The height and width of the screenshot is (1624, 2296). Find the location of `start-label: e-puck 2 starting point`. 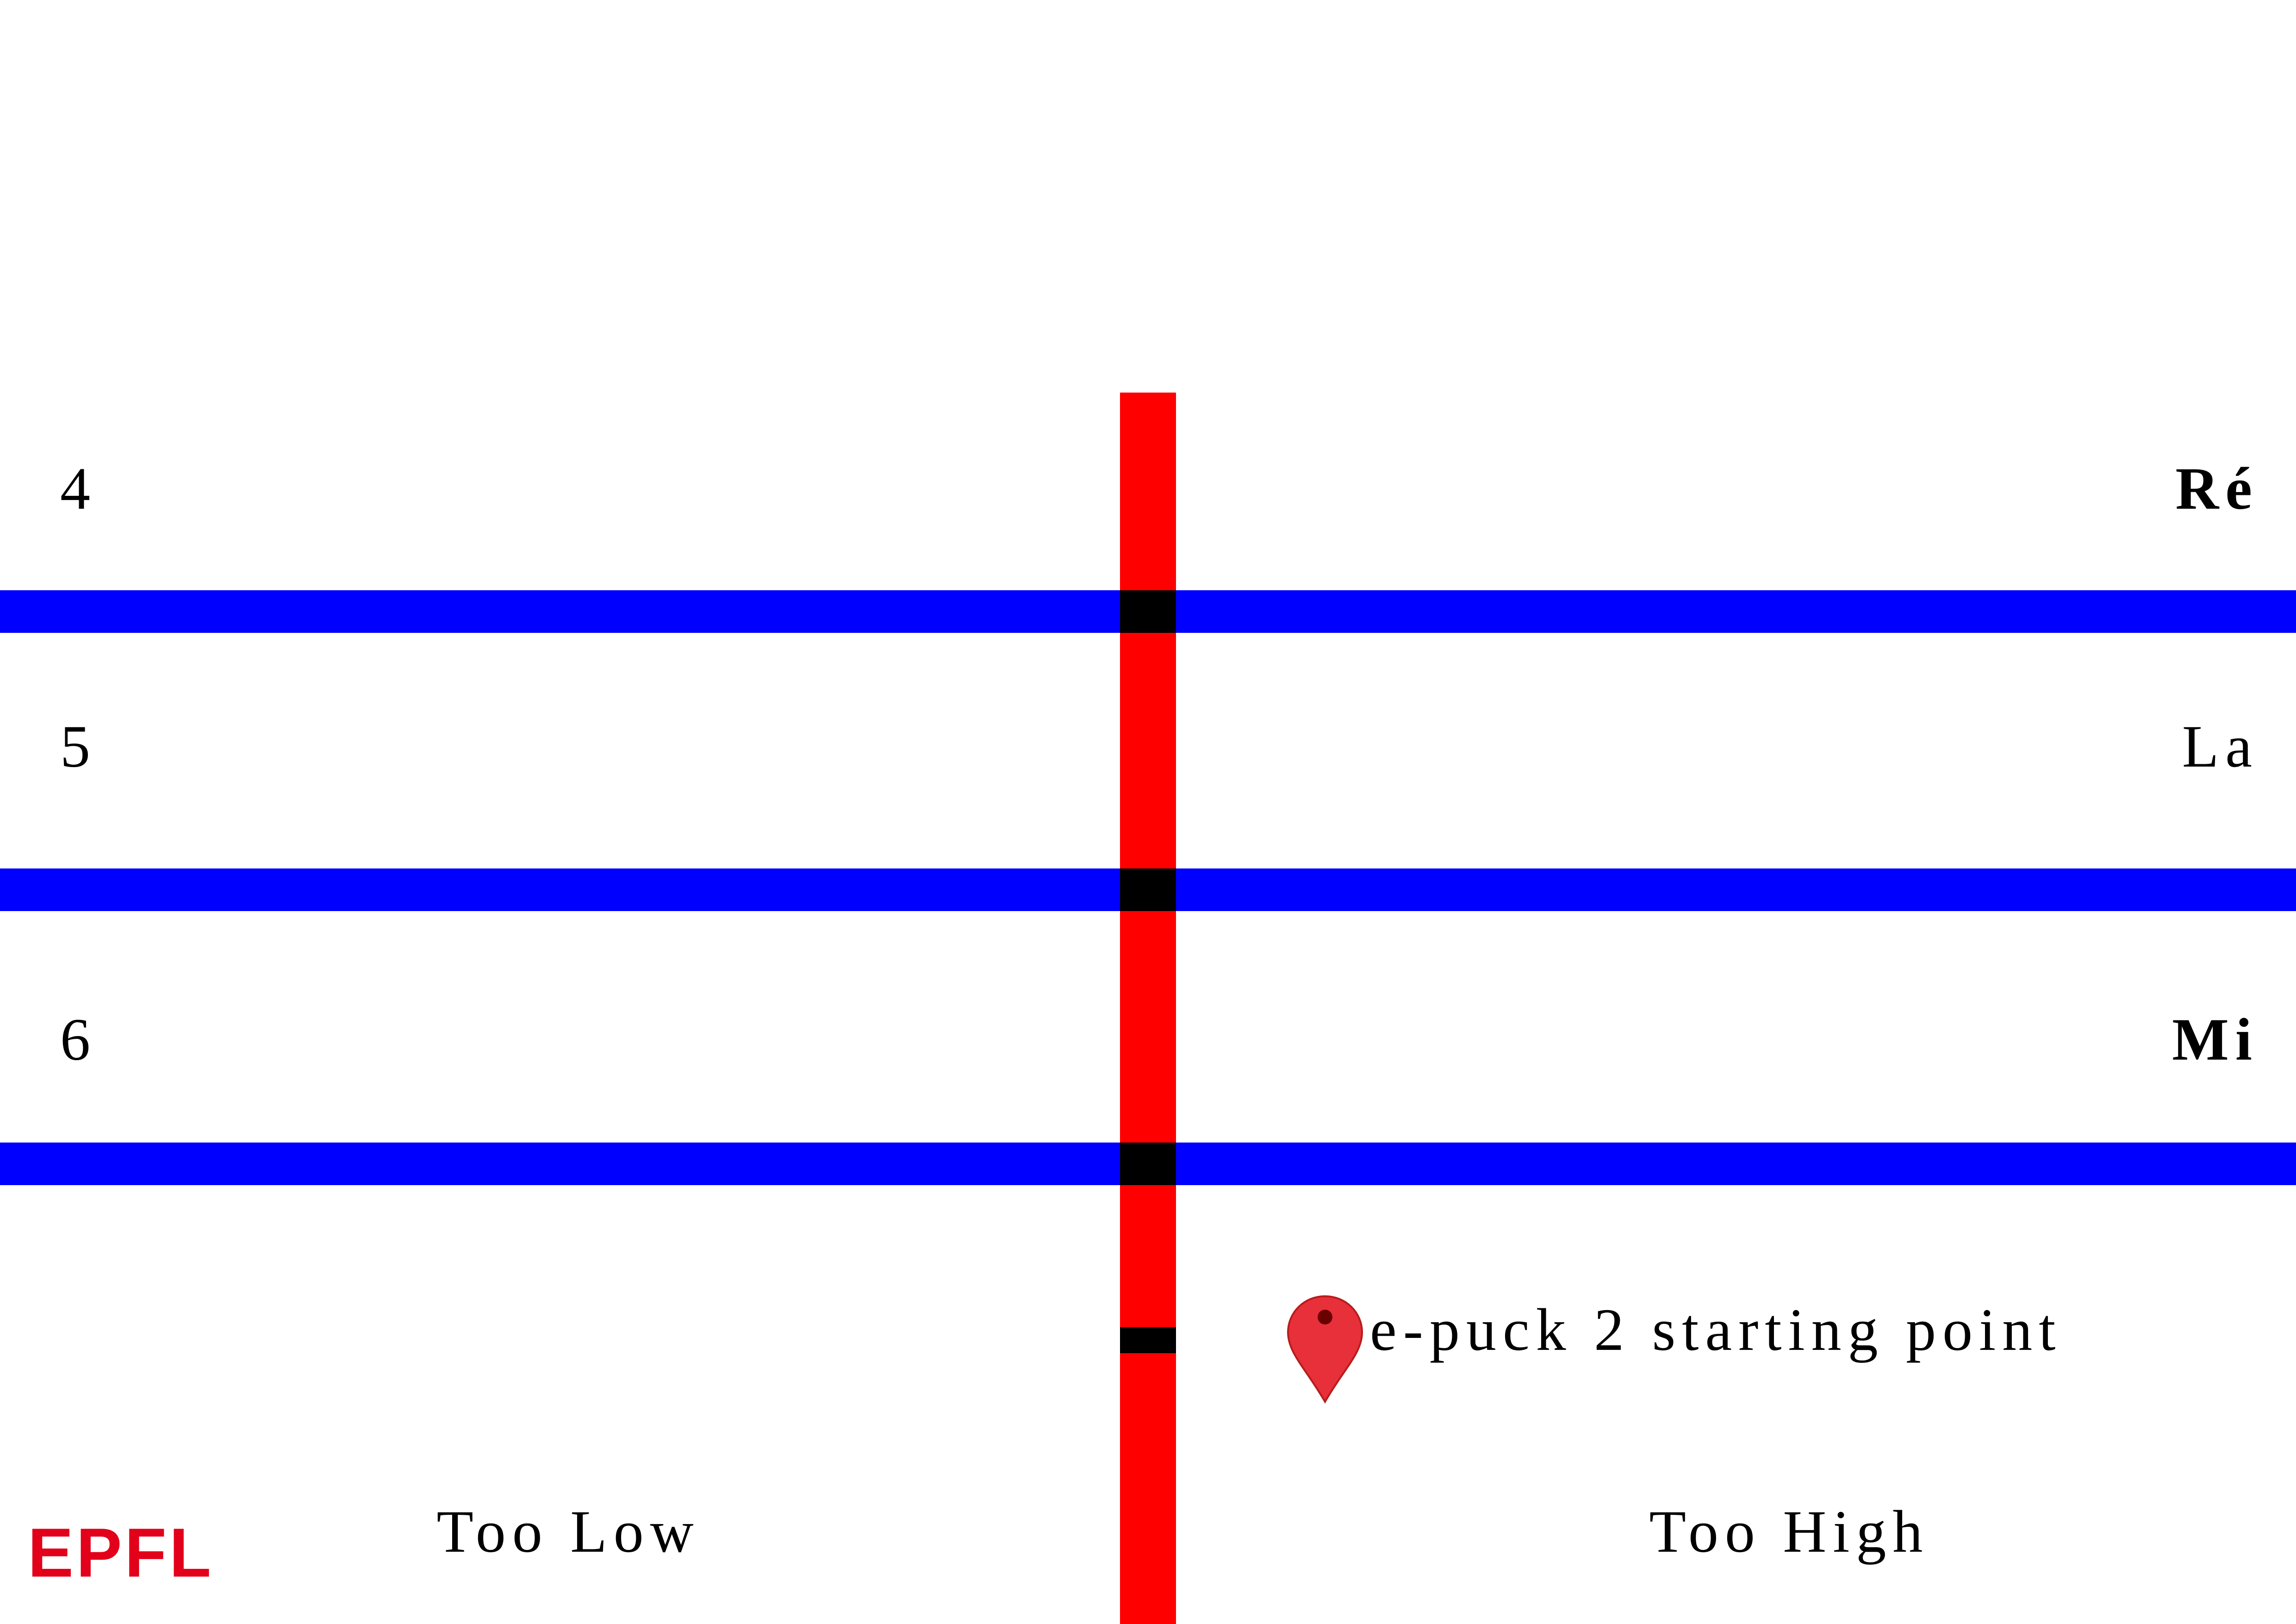

start-label: e-puck 2 starting point is located at coordinates (1716, 1330).